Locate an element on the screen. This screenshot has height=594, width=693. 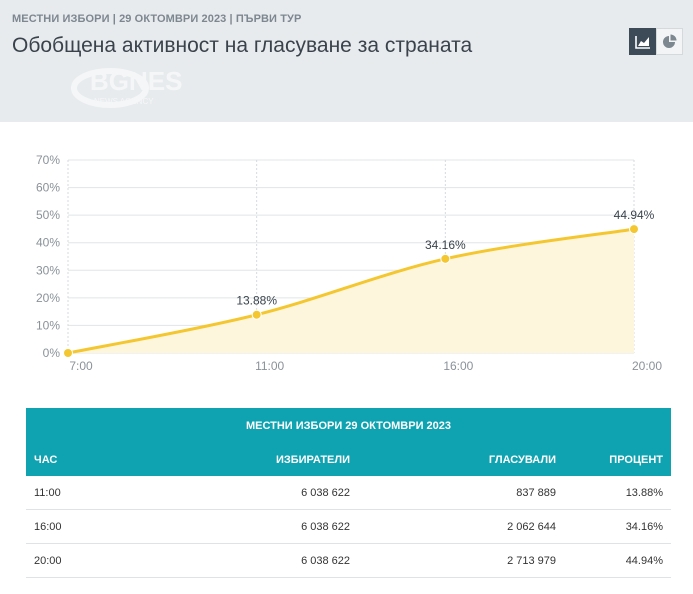
pie-chart-icon is located at coordinates (670, 41).